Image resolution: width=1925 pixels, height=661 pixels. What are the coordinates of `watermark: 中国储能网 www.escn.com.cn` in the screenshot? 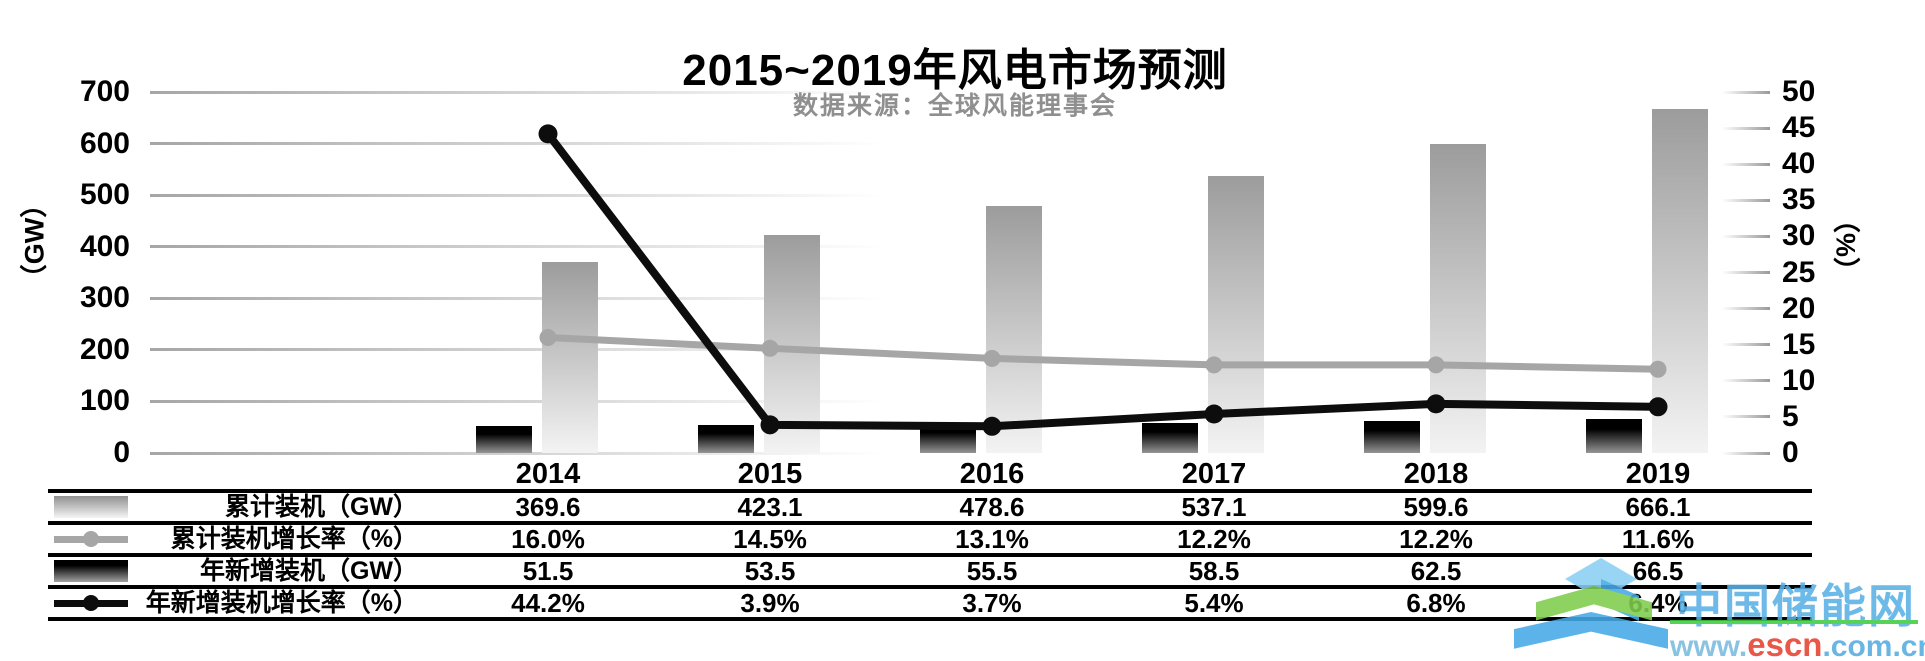 It's located at (1697, 599).